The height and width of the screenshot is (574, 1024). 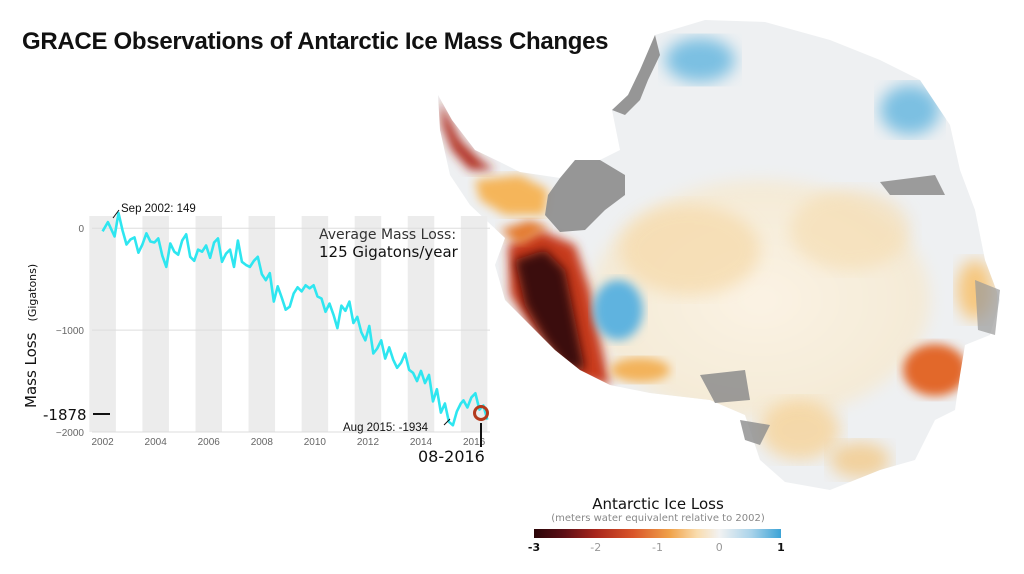 I want to click on y-axis-label-unit: (Gigatons), so click(x=32, y=293).